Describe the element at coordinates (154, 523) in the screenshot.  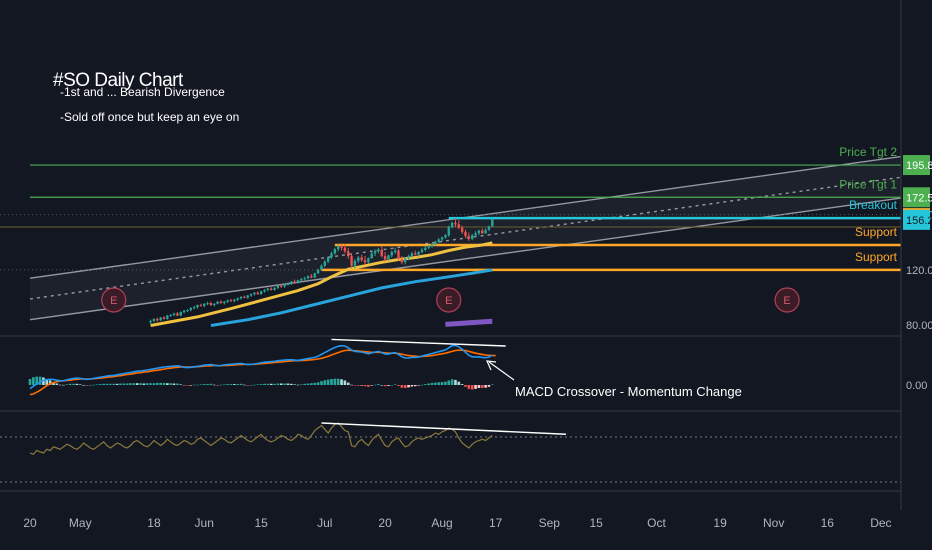
I see `time-tick-label: 18` at that location.